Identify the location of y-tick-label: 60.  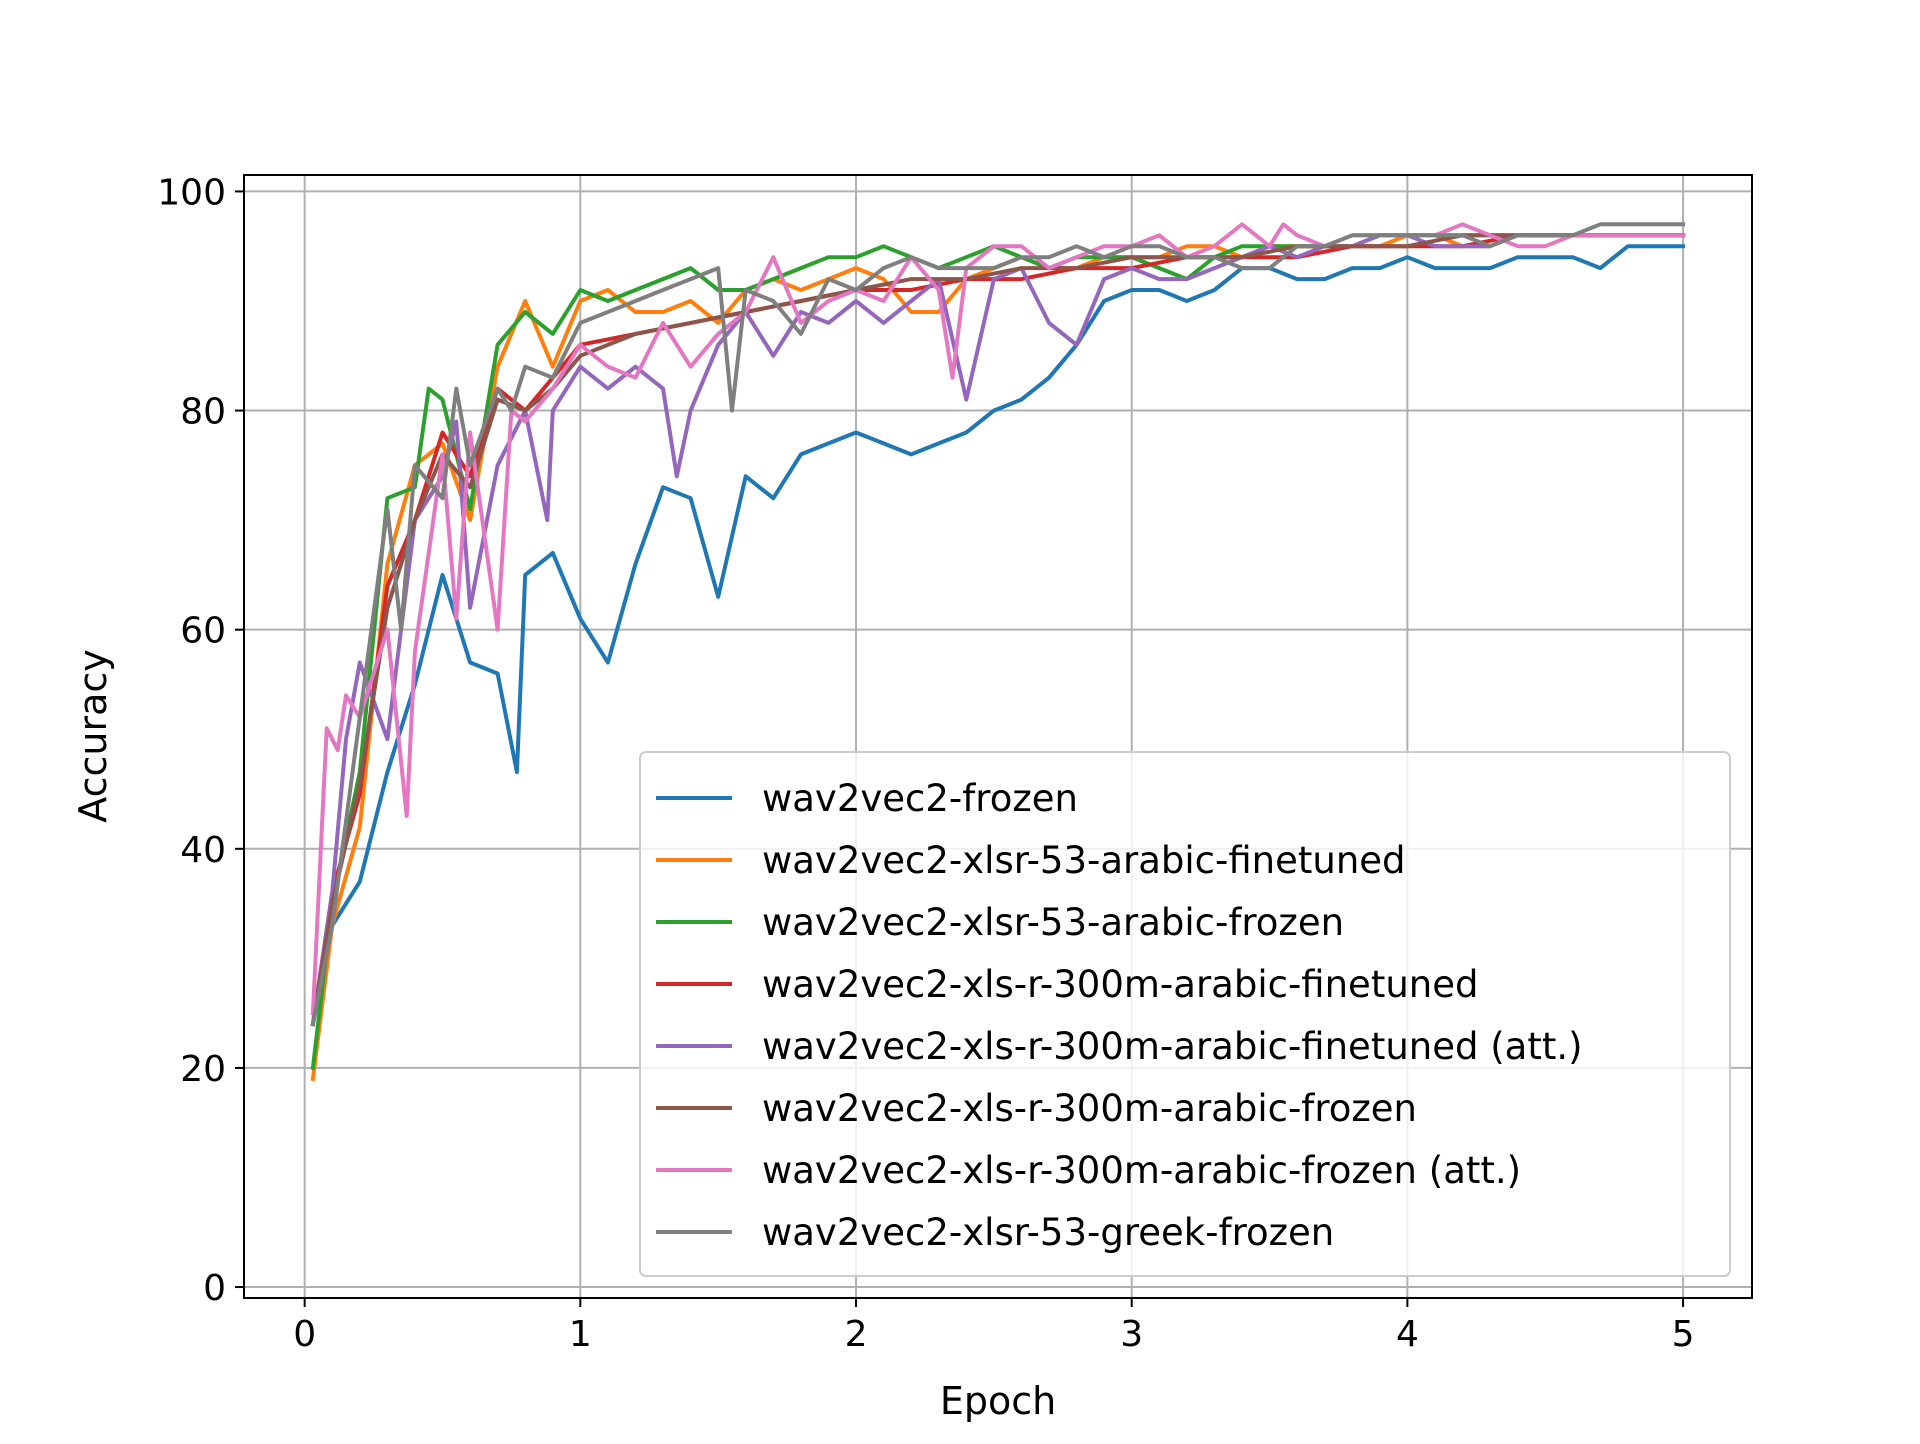
(203, 631).